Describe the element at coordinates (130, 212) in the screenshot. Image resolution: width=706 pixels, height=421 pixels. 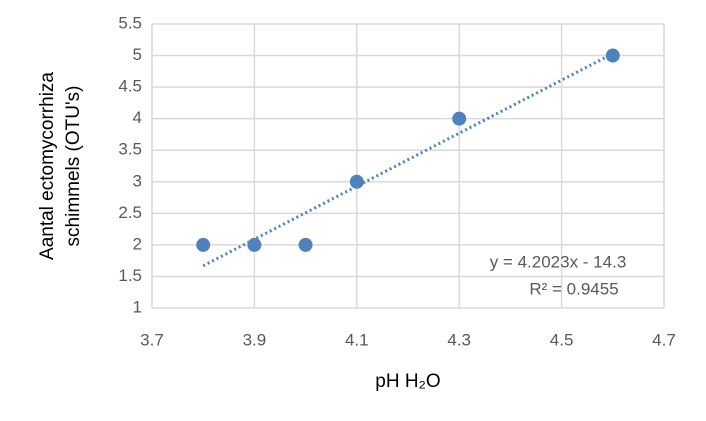
I see `y-tick-label: 2.5` at that location.